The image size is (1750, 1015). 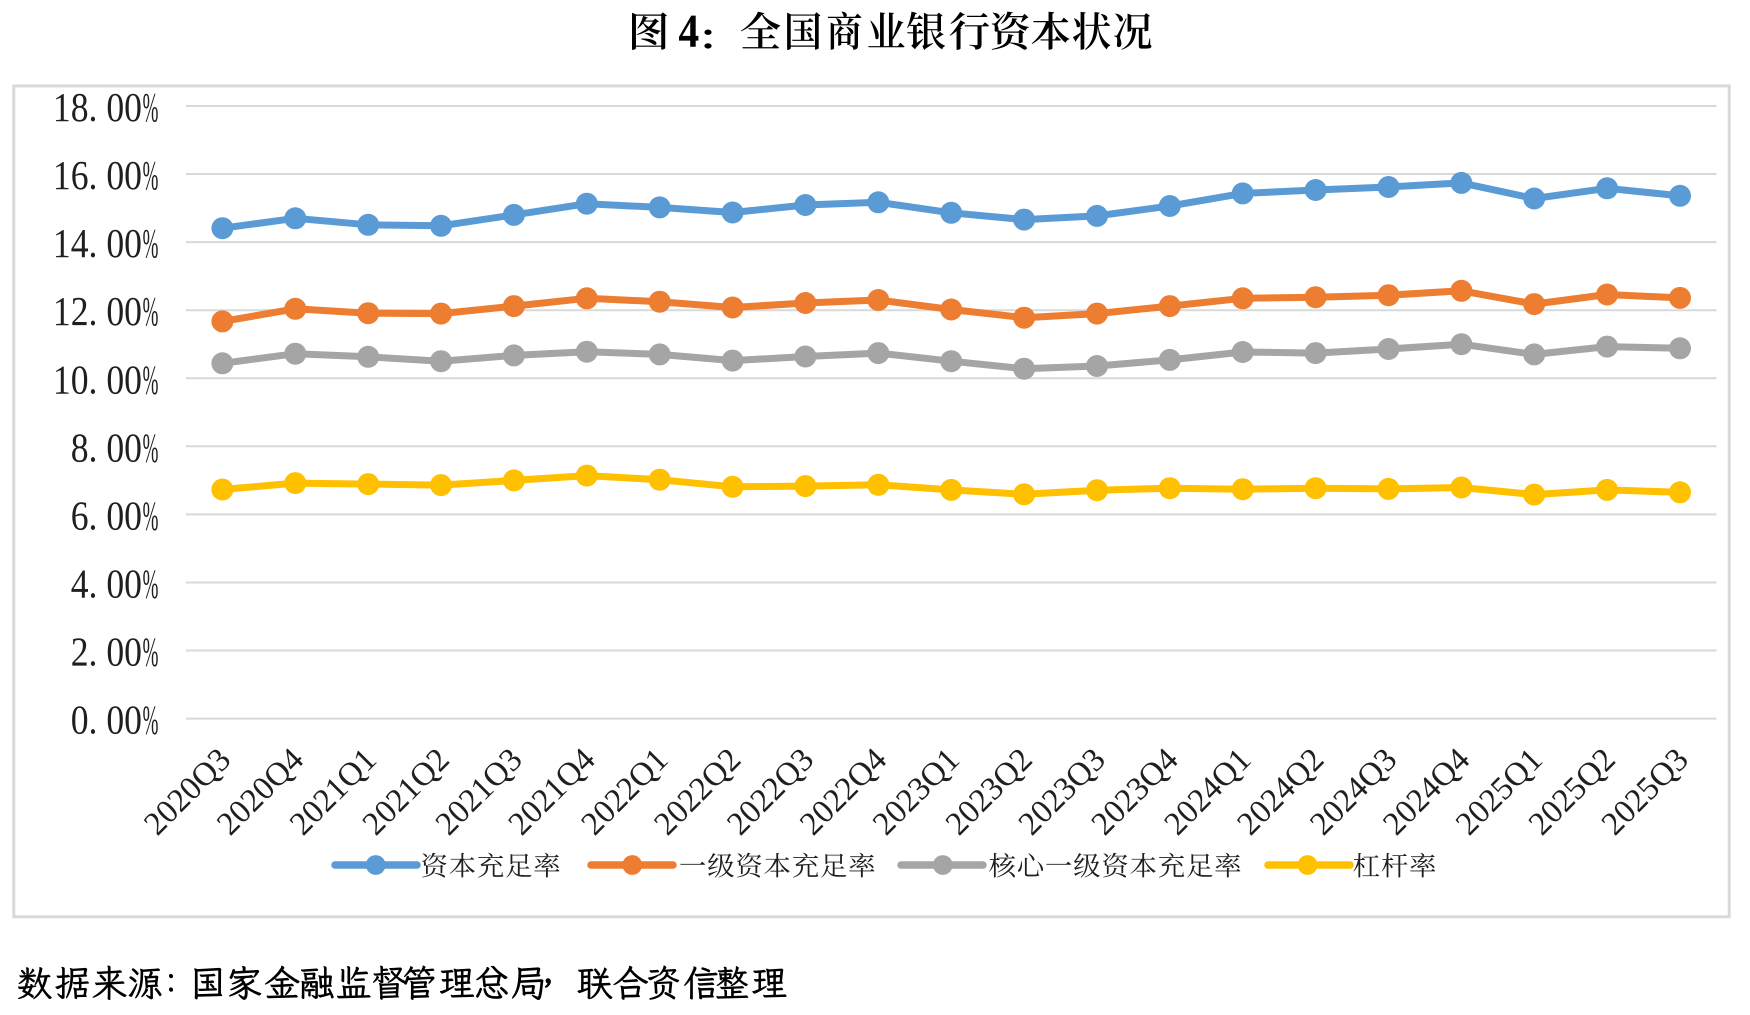 I want to click on svg-text: 10. 00, so click(x=97, y=380).